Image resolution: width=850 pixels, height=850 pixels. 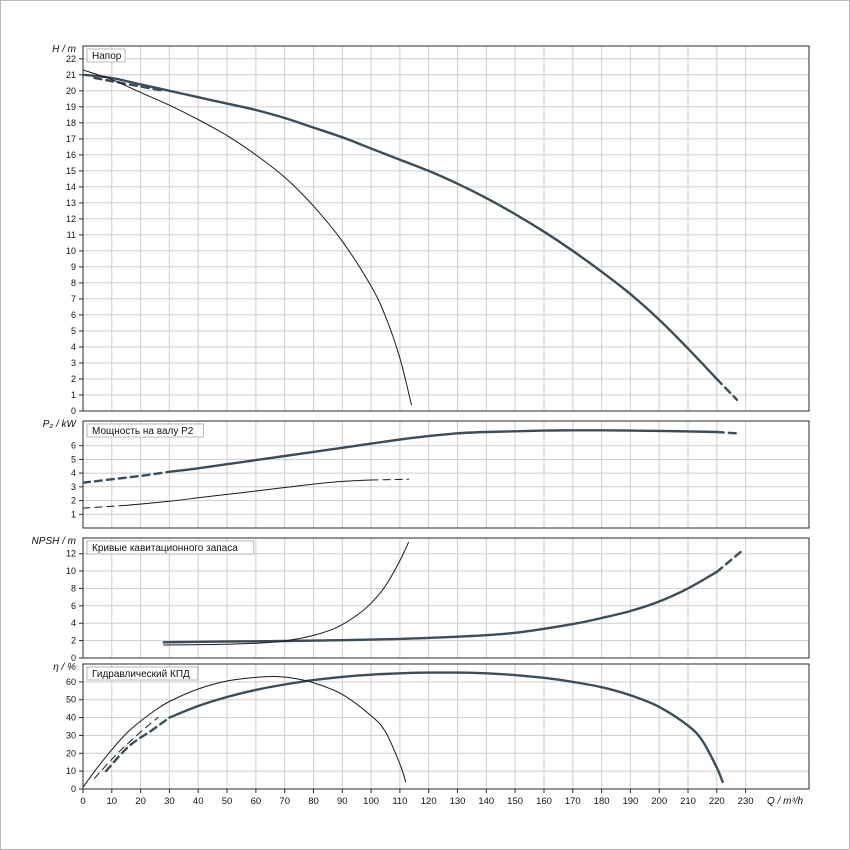 What do you see at coordinates (602, 801) in the screenshot?
I see `x-tick-label: 180` at bounding box center [602, 801].